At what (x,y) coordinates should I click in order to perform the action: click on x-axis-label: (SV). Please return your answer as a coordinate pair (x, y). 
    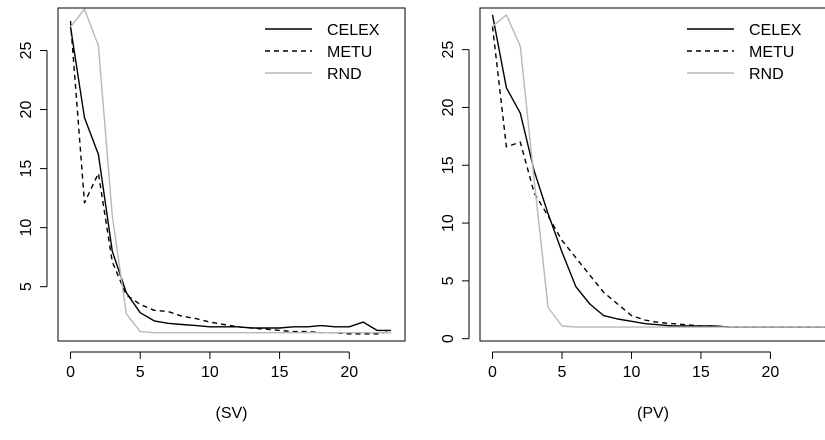
    Looking at the image, I should click on (232, 413).